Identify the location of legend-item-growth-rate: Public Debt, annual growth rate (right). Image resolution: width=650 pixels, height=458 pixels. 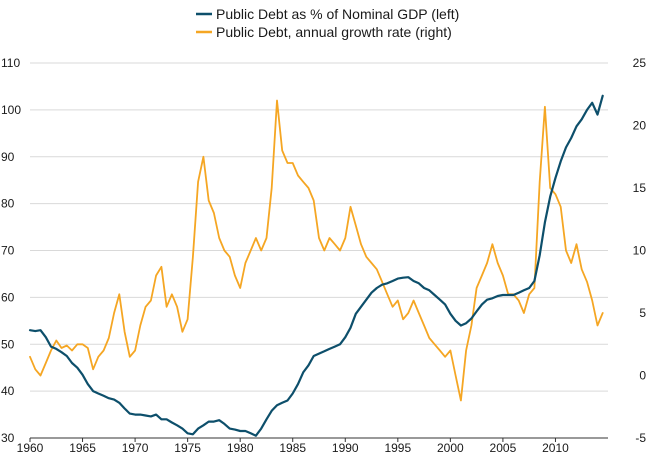
(324, 32).